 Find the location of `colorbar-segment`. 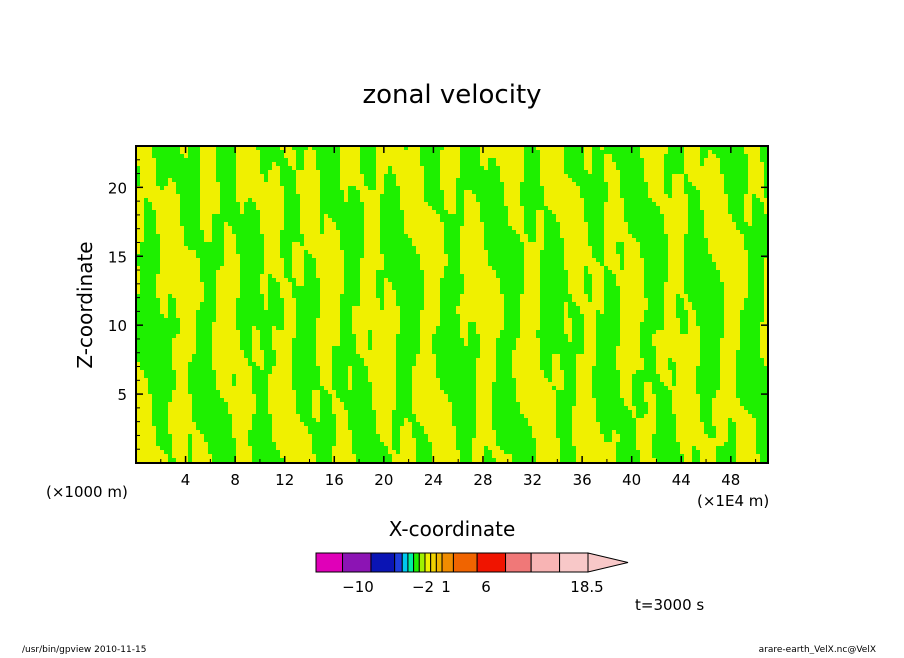

colorbar-segment is located at coordinates (383, 562).